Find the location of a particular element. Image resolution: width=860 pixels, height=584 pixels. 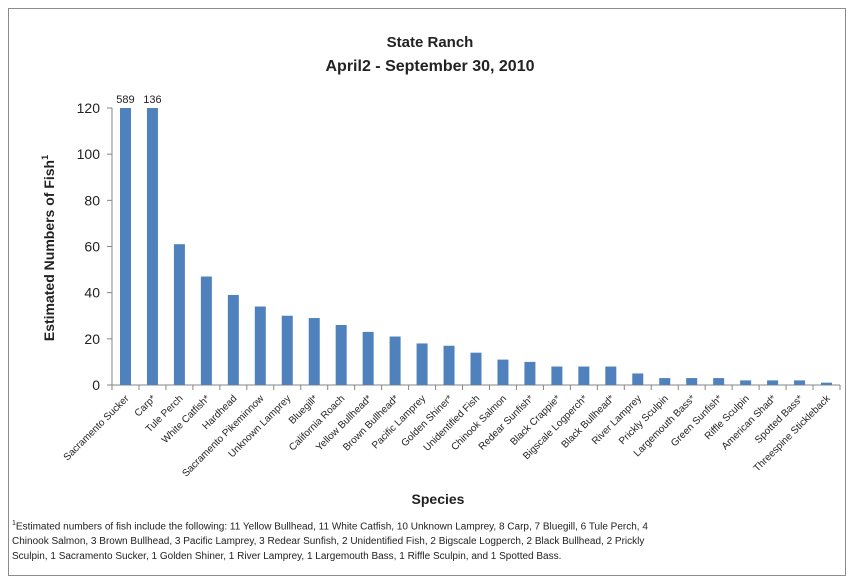

y-tick-label: 0 is located at coordinates (96, 385).